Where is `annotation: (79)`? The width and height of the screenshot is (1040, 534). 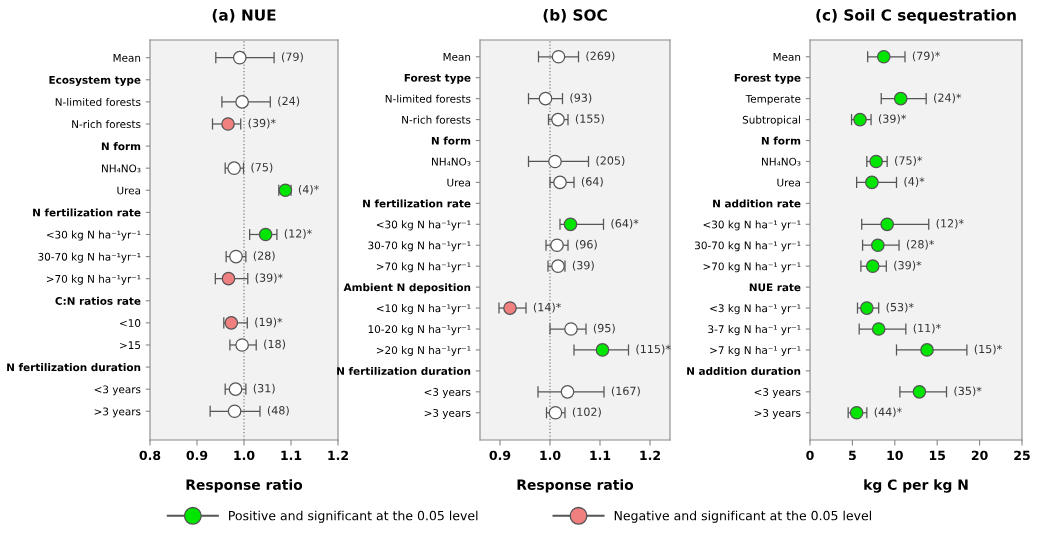 annotation: (79) is located at coordinates (292, 57).